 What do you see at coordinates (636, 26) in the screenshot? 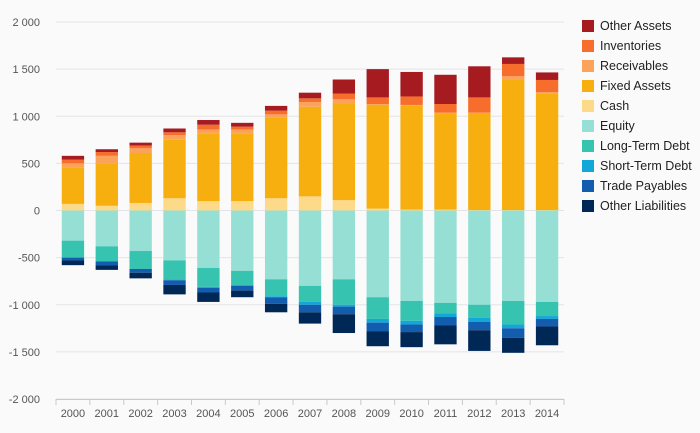
I see `legend-label: Other Assets` at bounding box center [636, 26].